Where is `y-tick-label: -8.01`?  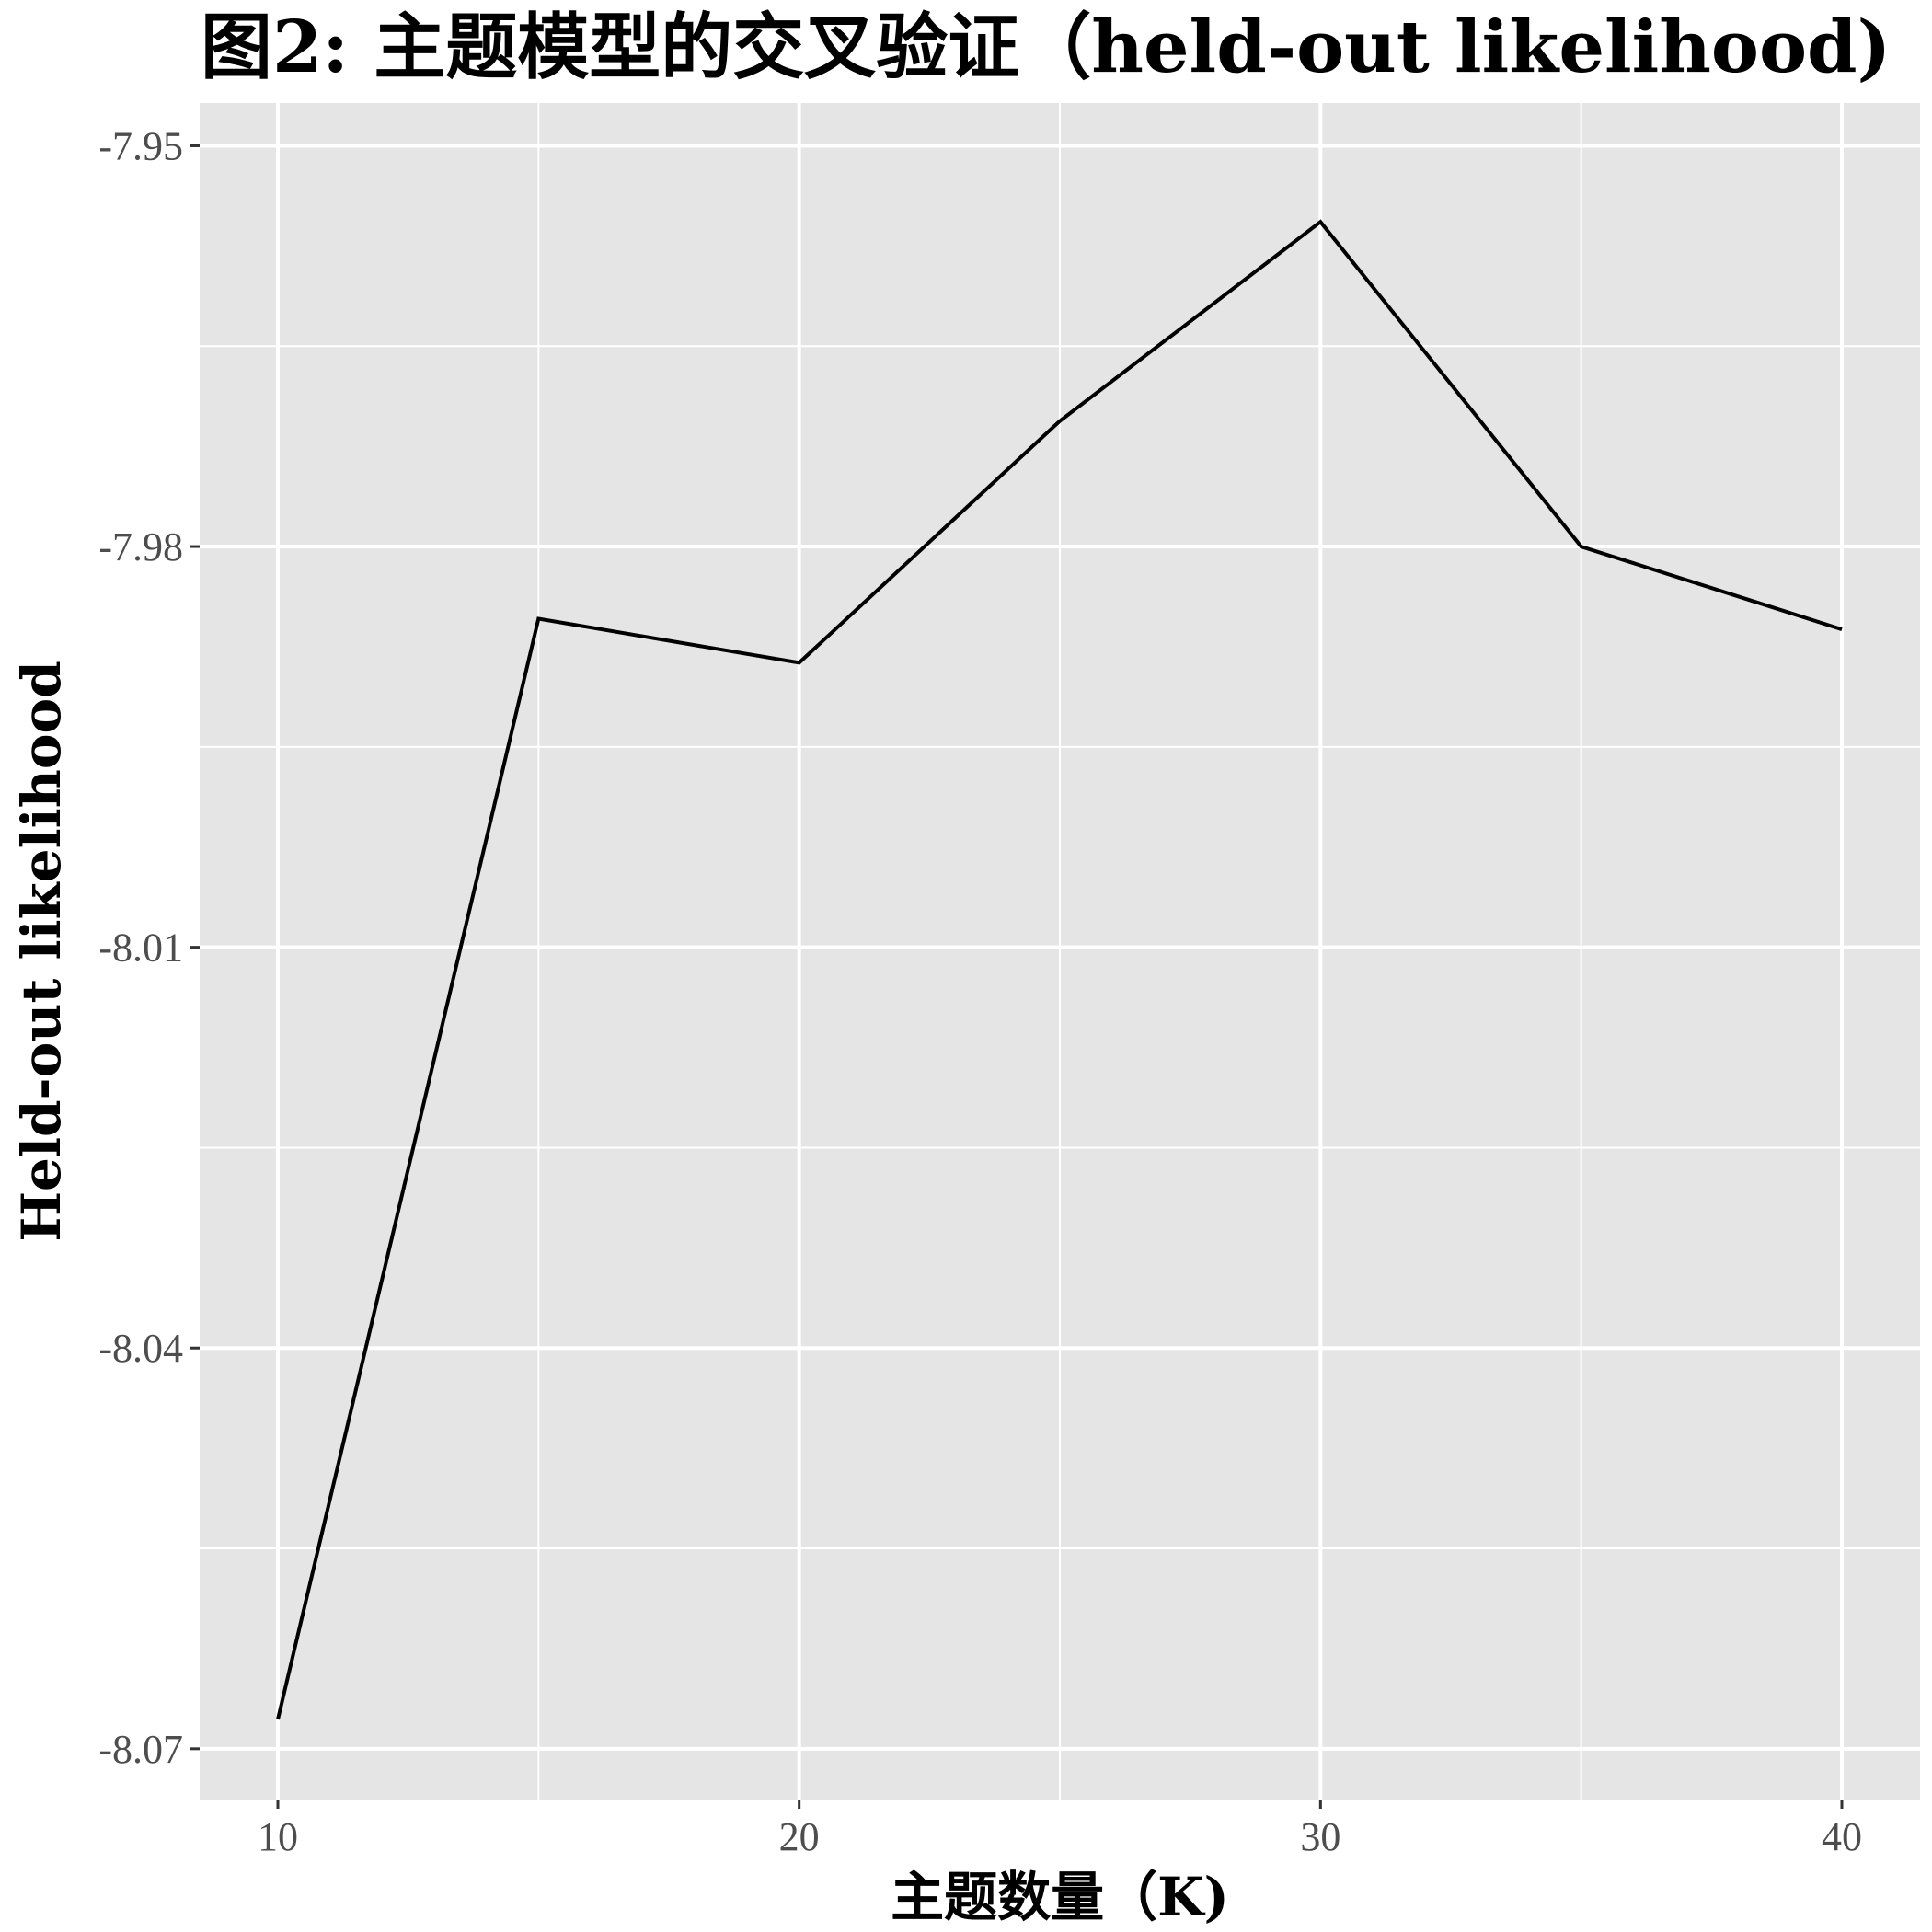
y-tick-label: -8.01 is located at coordinates (140, 949).